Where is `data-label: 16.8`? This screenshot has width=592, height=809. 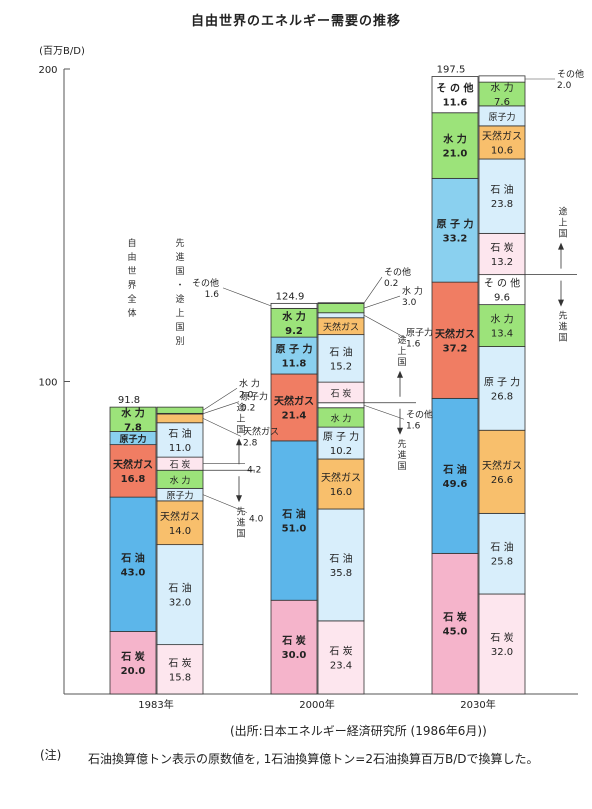 data-label: 16.8 is located at coordinates (133, 479).